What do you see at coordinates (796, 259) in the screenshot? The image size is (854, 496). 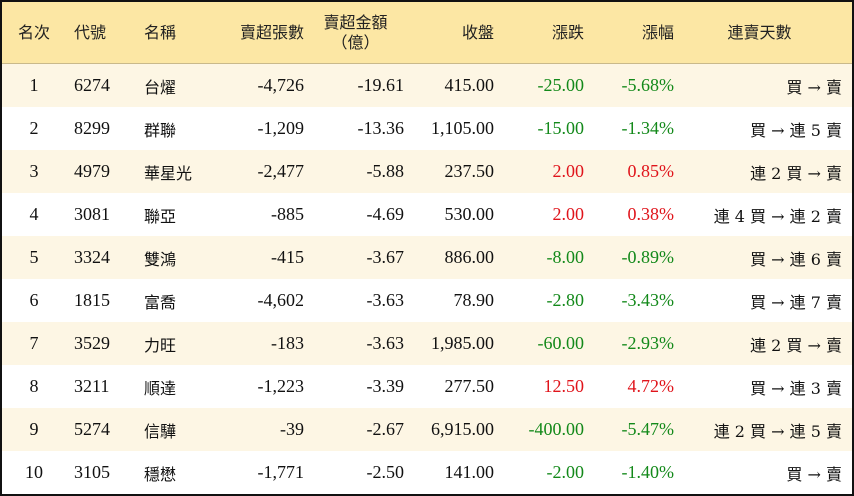 I see `table-cell: 買 → 連 6 賣` at bounding box center [796, 259].